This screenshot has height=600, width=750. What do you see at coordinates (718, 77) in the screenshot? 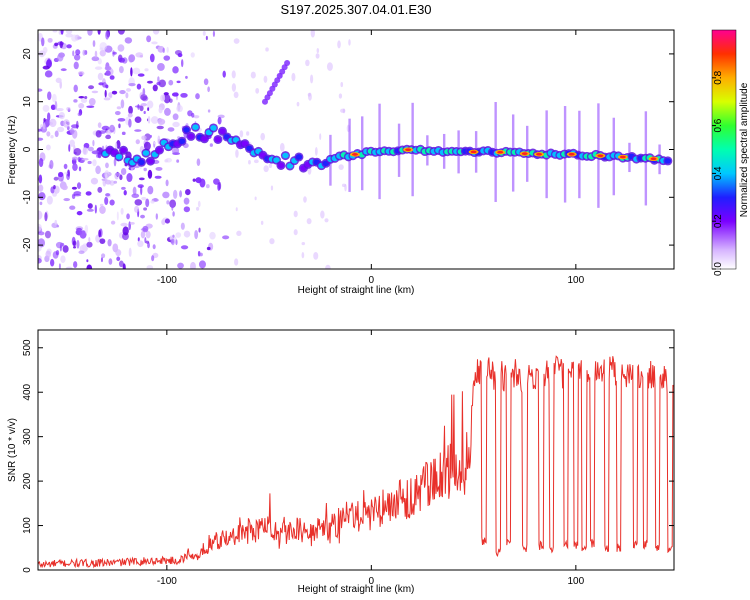
I see `colorbar-tick-label: 0.8` at bounding box center [718, 77].